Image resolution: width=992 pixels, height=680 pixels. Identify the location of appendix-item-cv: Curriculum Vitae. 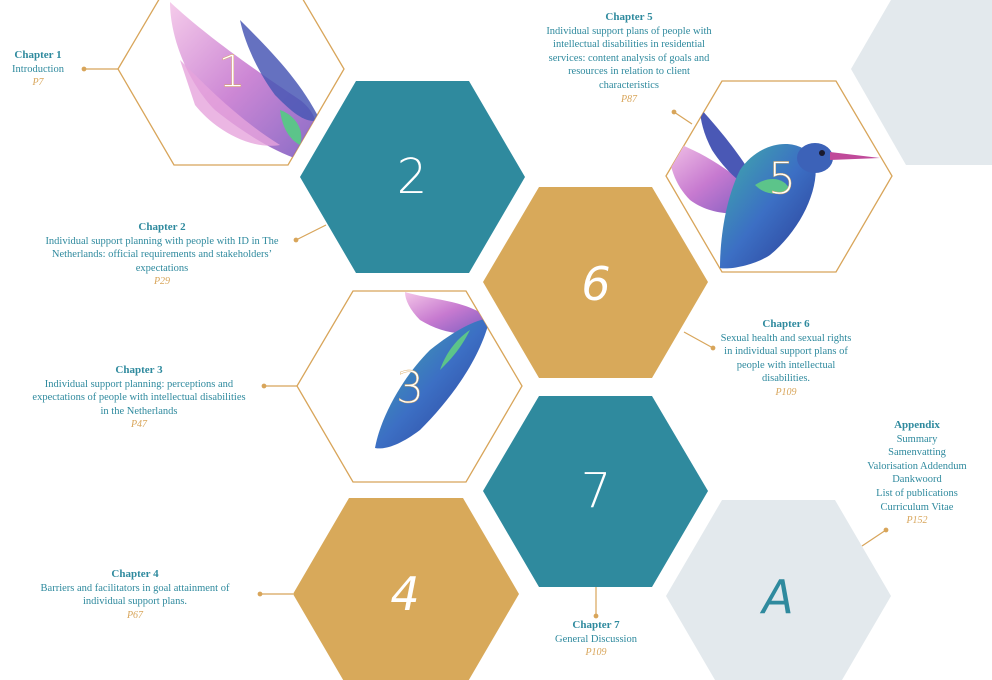
(917, 507).